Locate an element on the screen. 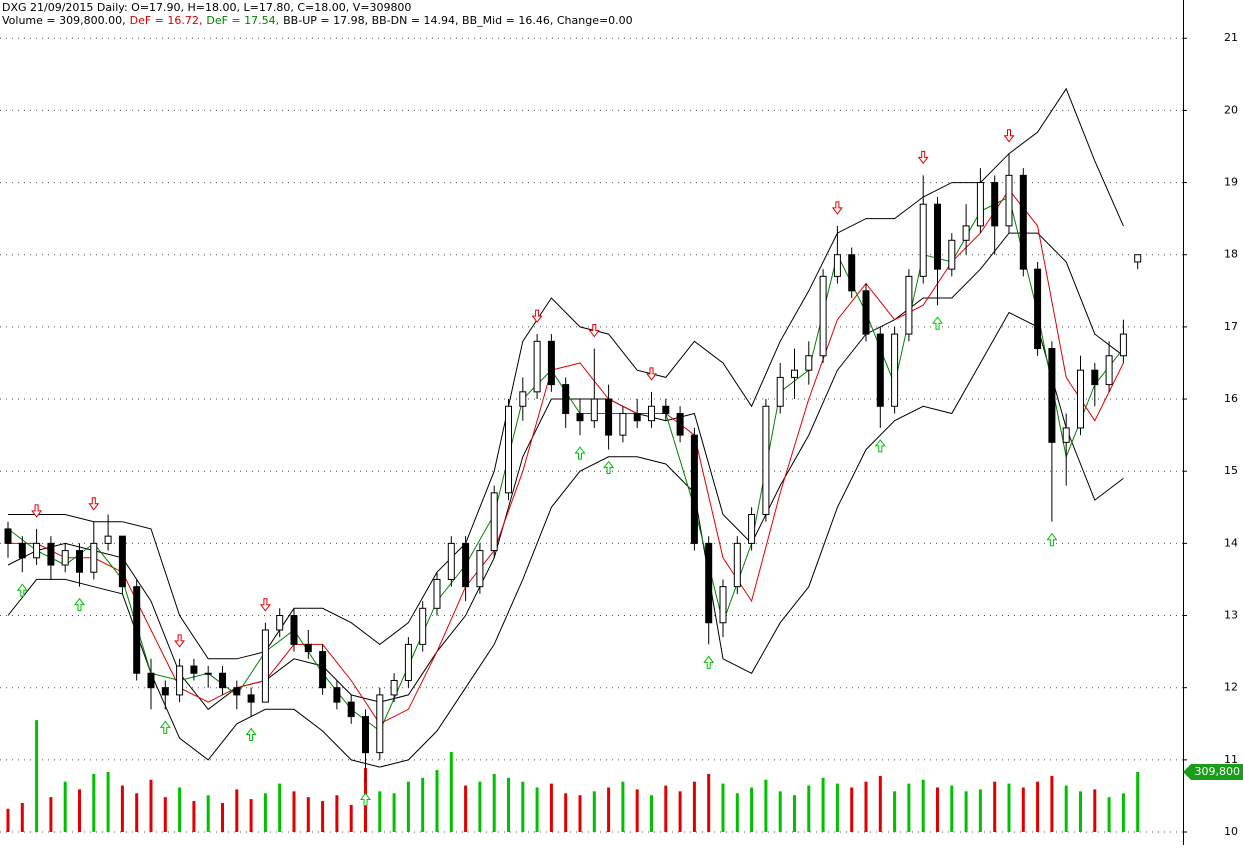  y-tick-label: 14 is located at coordinates (1231, 542).